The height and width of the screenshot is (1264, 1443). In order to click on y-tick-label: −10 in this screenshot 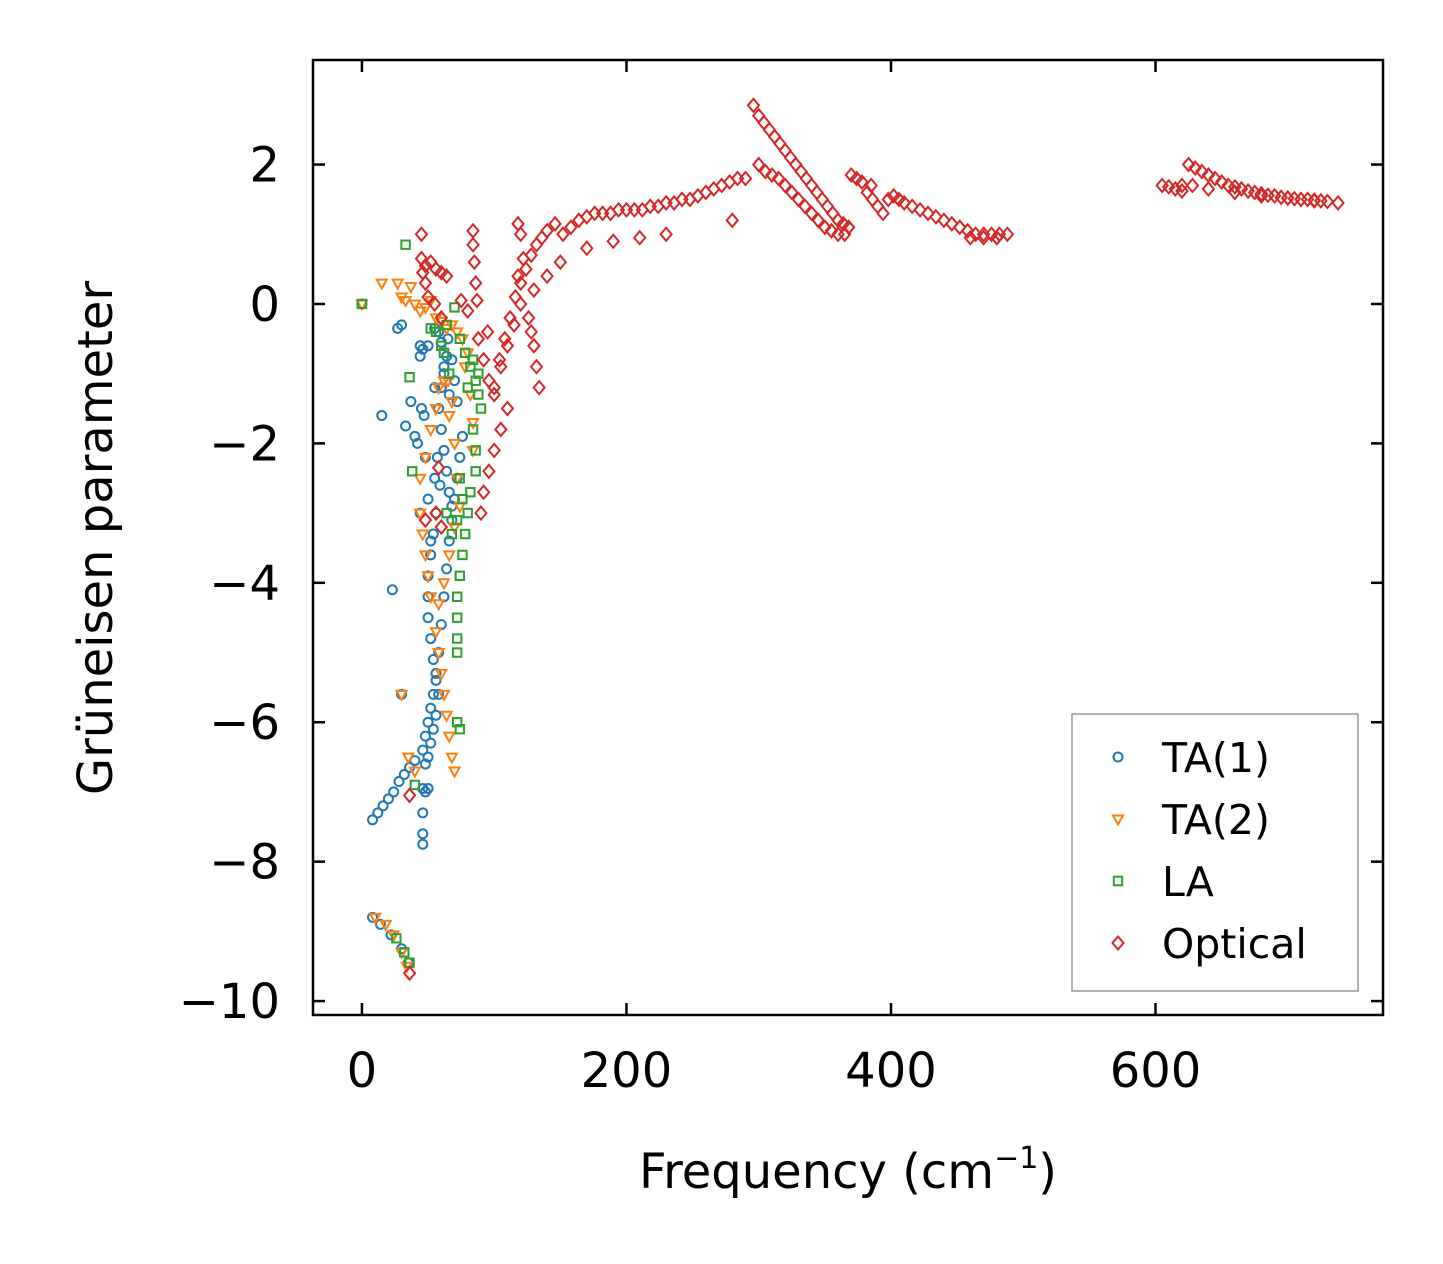, I will do `click(229, 1002)`.